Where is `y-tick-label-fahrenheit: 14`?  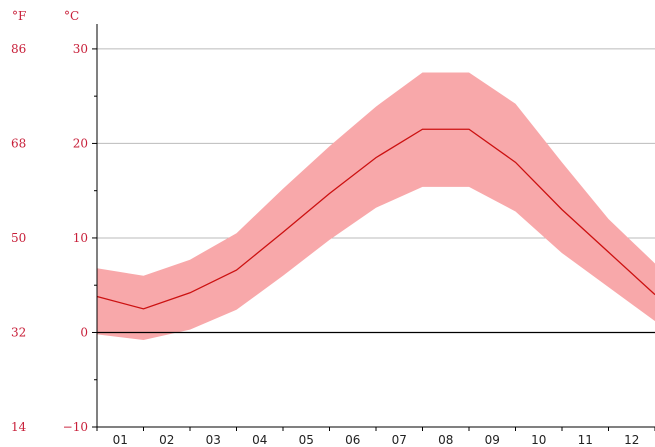
y-tick-label-fahrenheit: 14 is located at coordinates (19, 427).